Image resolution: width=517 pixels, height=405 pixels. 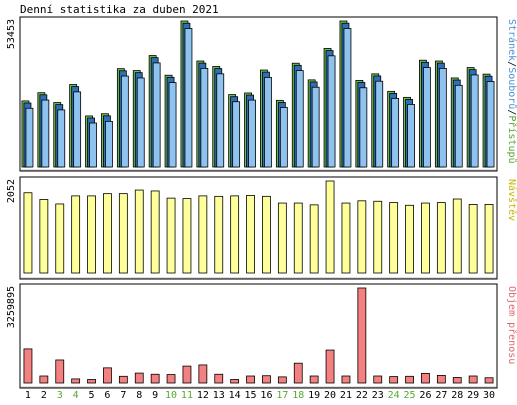 I want to click on x-tick-label-14: 14, so click(x=235, y=395).